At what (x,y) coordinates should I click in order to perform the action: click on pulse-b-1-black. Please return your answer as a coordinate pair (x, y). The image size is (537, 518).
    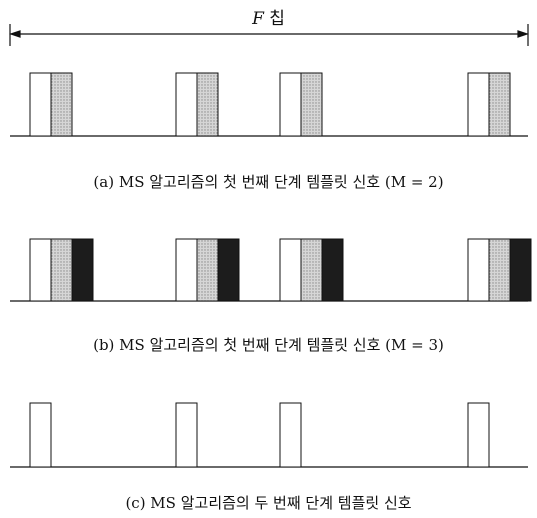
    Looking at the image, I should click on (82, 270).